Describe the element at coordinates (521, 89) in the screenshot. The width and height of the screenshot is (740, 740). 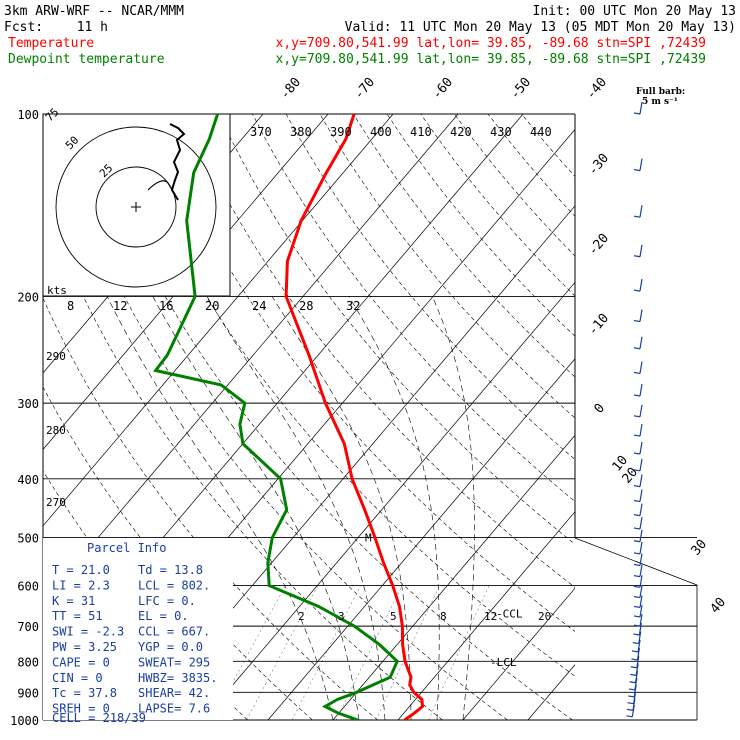
I see `isotherm-label: -50` at that location.